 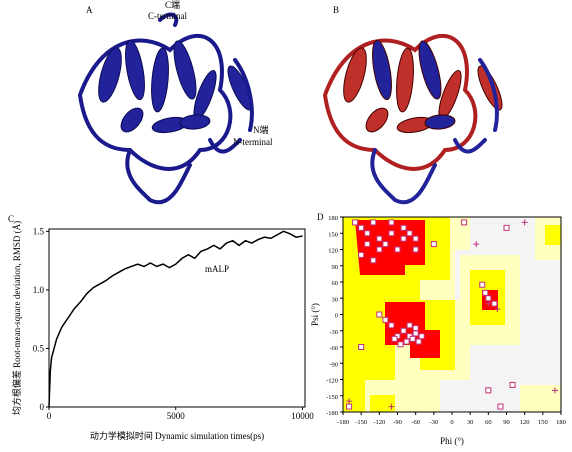 I want to click on x-tick-label: -120, so click(x=379, y=422).